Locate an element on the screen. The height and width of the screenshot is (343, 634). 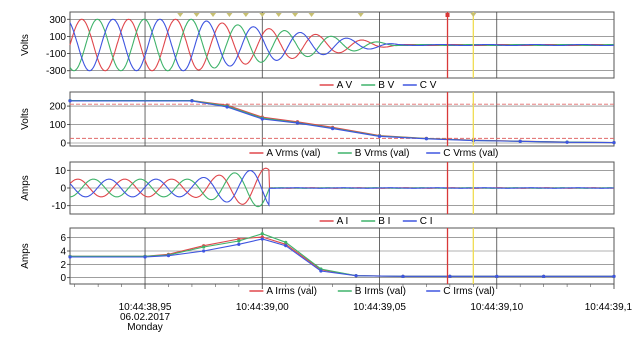
panel-1-ytick: 100 is located at coordinates (57, 37).